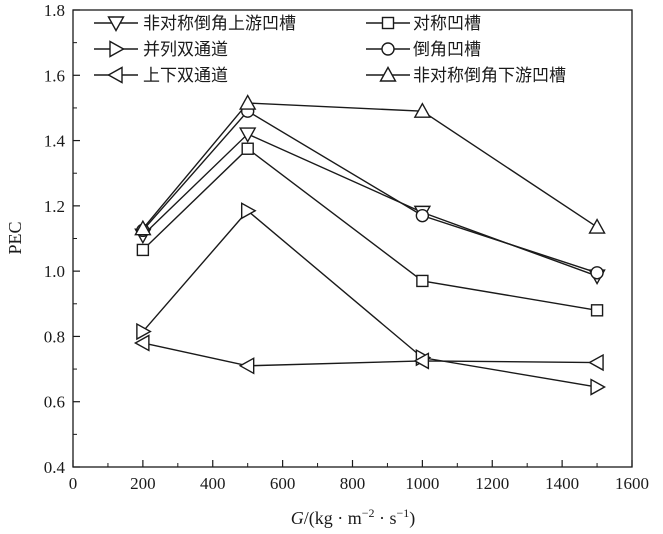  Describe the element at coordinates (116, 24) in the screenshot. I see `legend-marker-triangle-down` at that location.